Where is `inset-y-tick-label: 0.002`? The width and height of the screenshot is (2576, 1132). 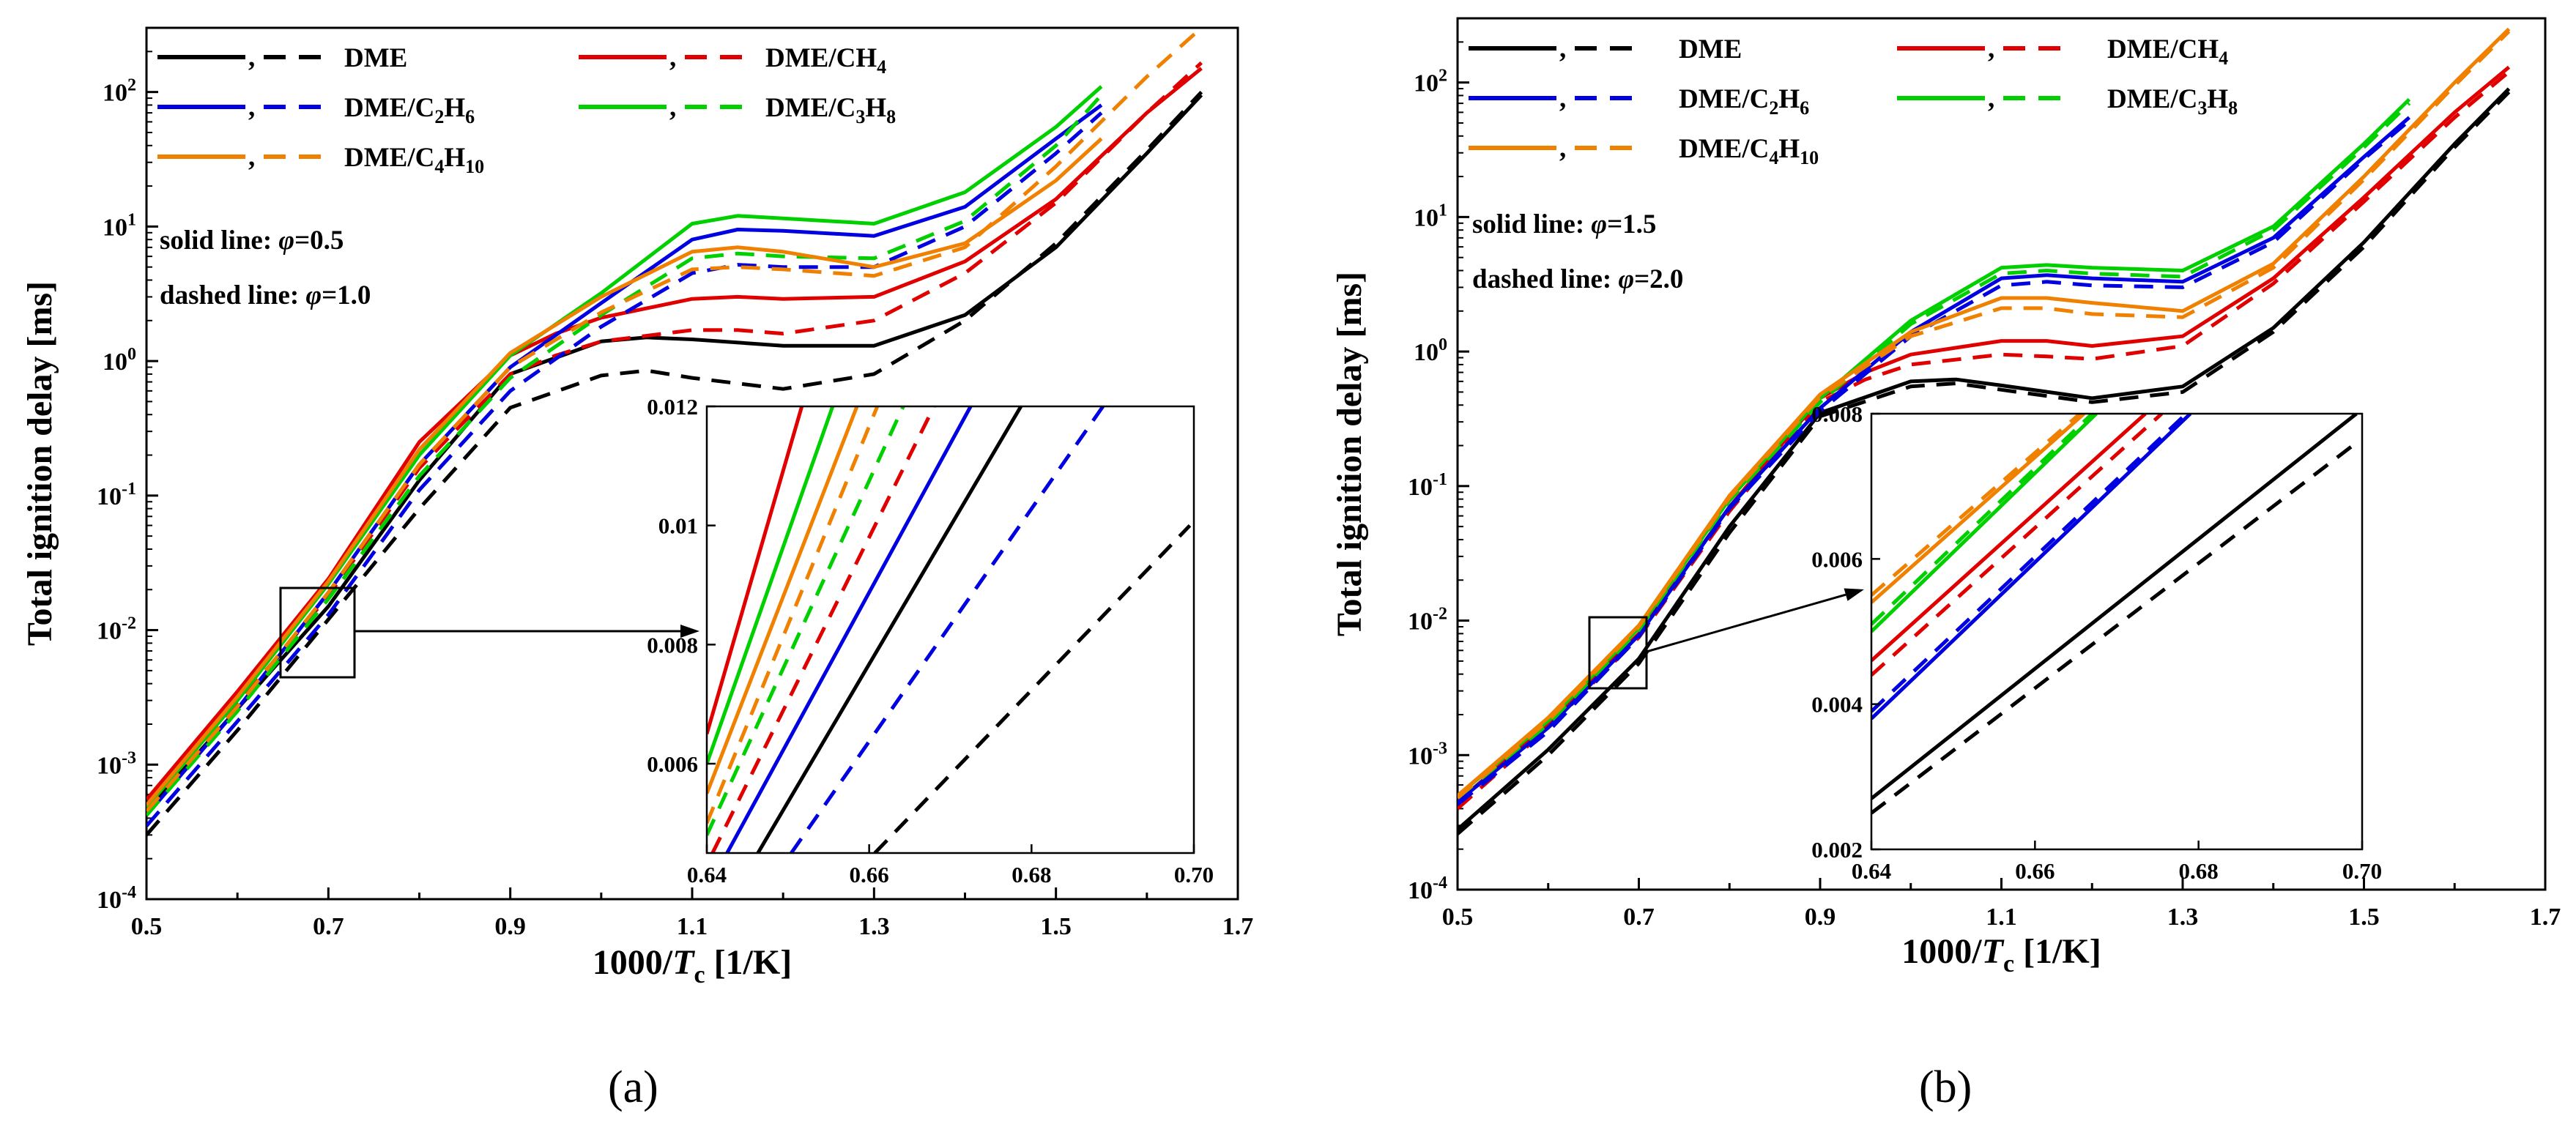
inset-y-tick-label: 0.002 is located at coordinates (1837, 850).